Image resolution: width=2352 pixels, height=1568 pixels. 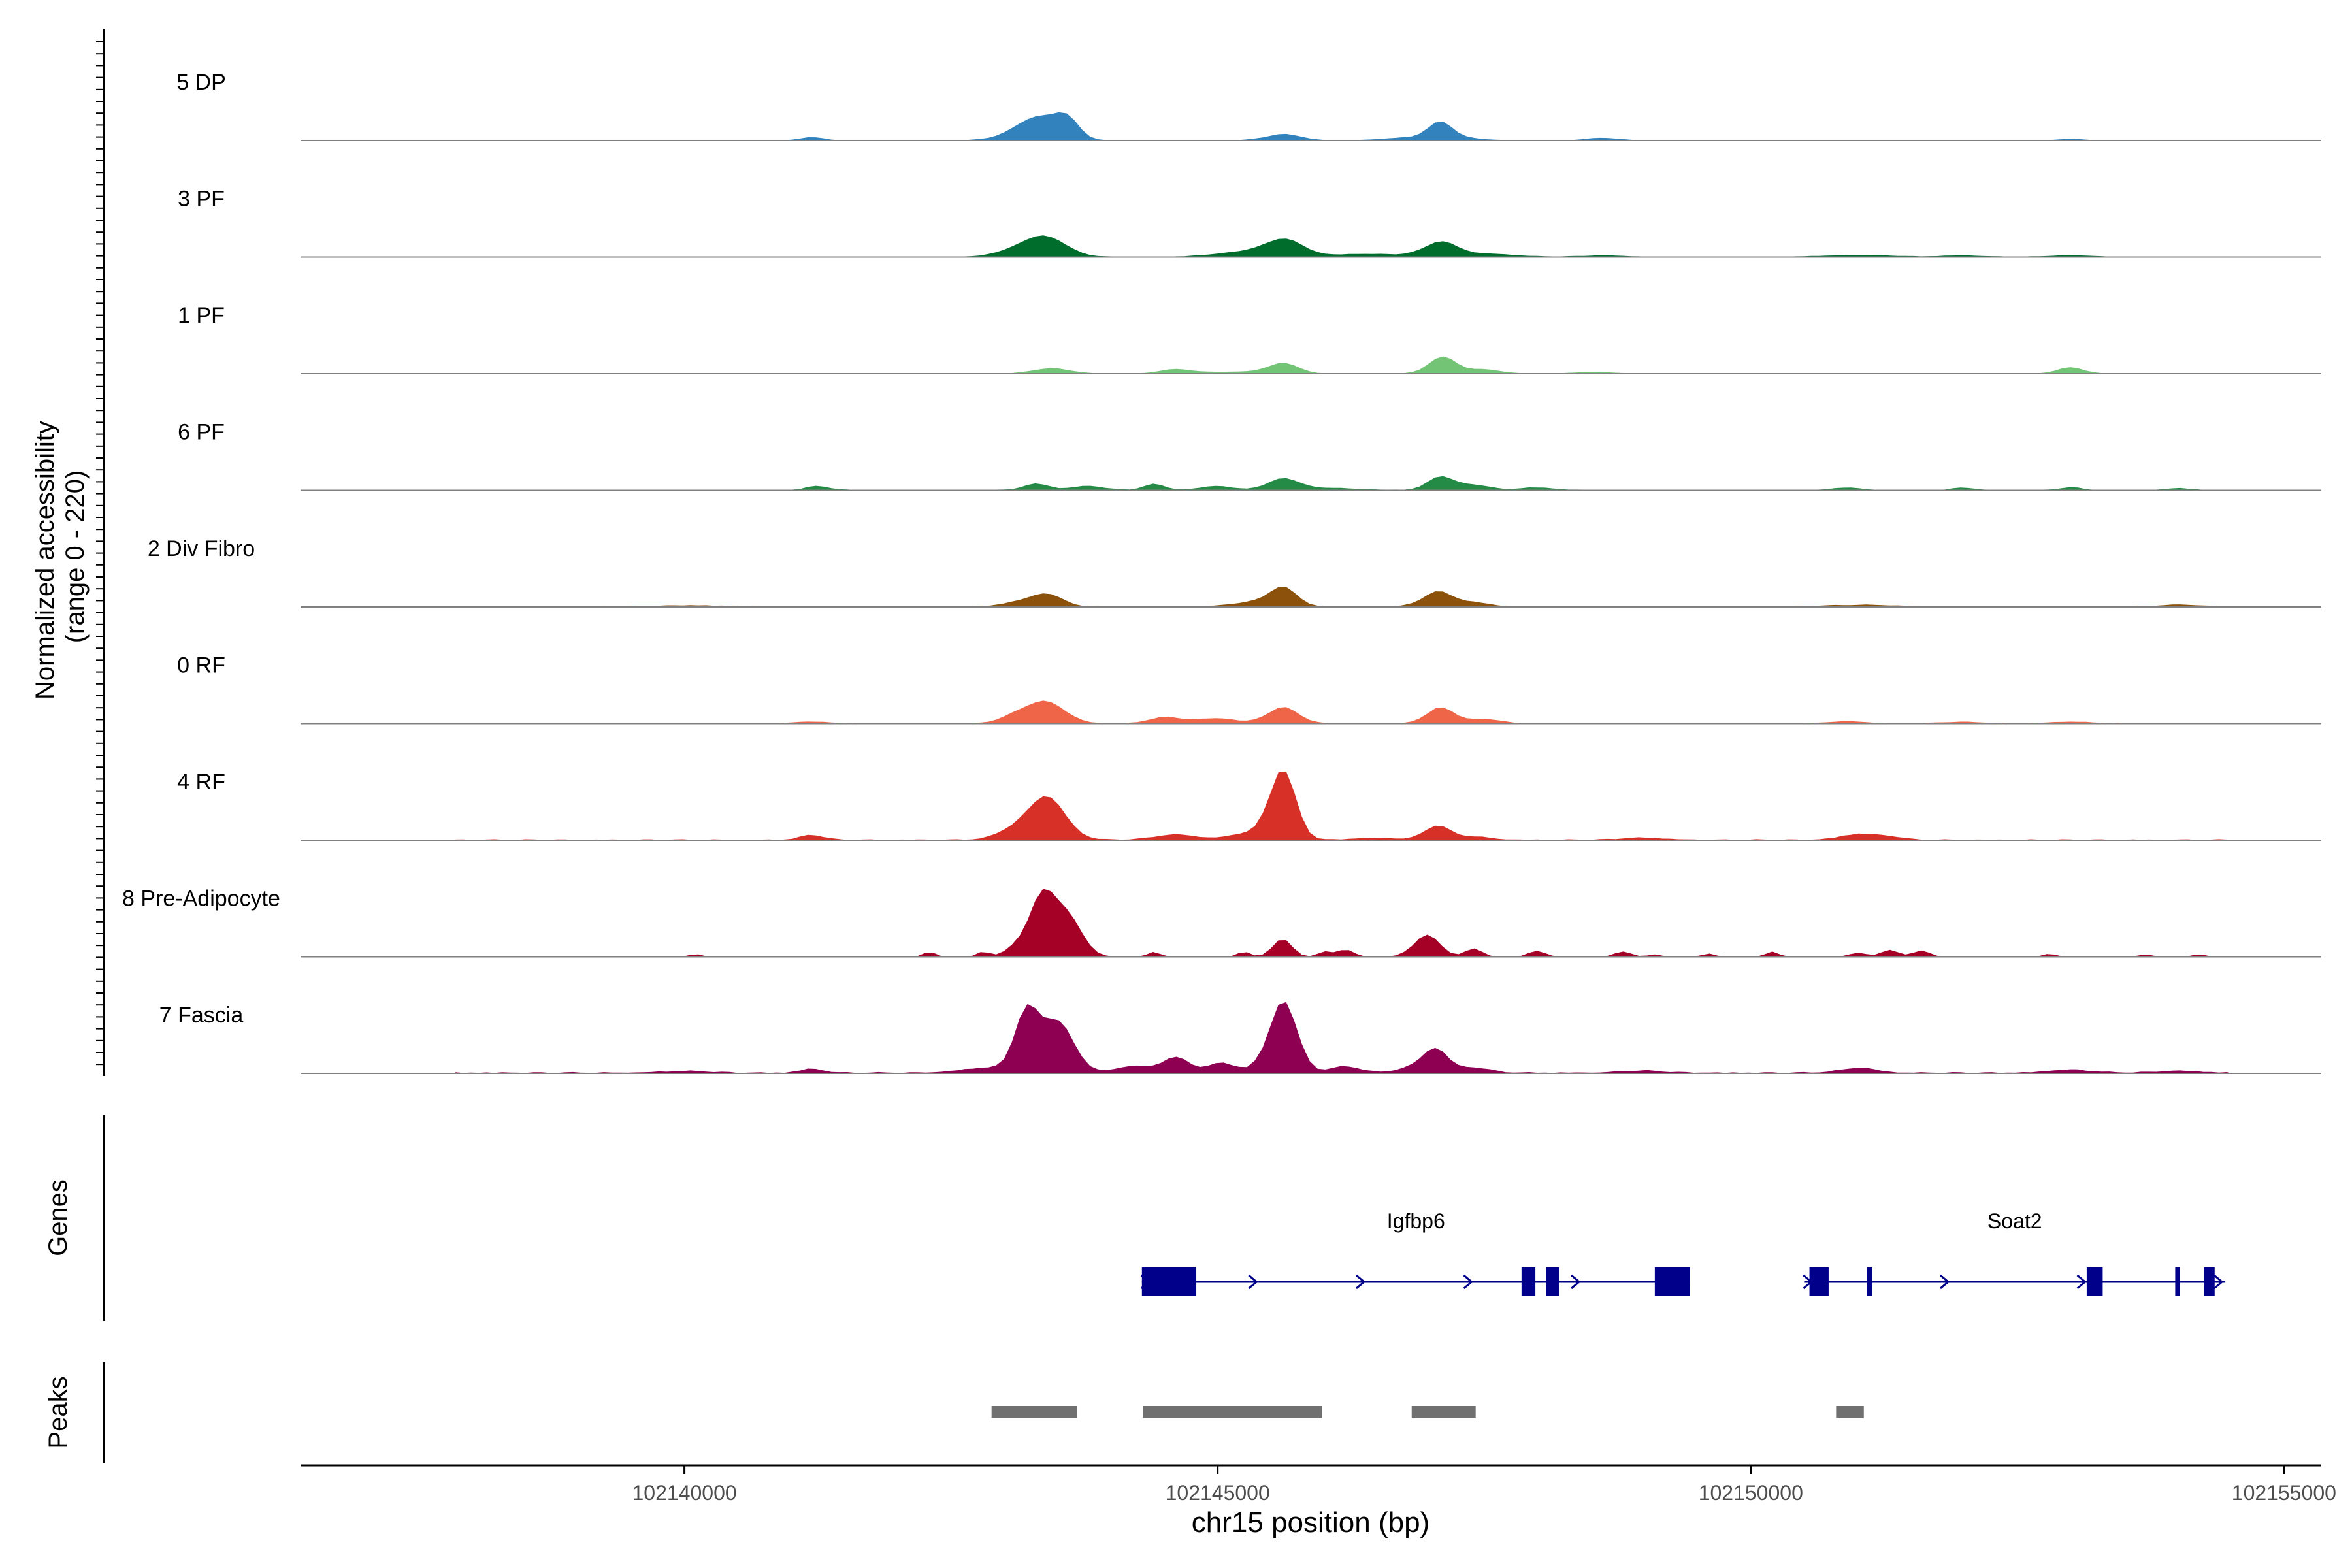 What do you see at coordinates (1249, 338) in the screenshot?
I see `coverage-track: 1 PF` at bounding box center [1249, 338].